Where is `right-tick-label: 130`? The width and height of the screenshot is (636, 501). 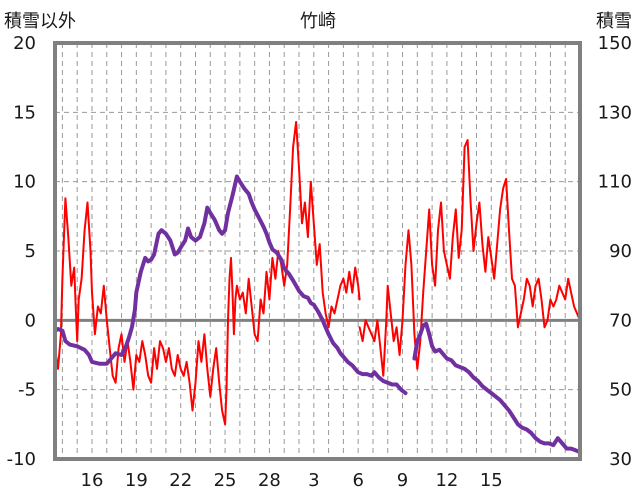
right-tick-label: 130 is located at coordinates (615, 112).